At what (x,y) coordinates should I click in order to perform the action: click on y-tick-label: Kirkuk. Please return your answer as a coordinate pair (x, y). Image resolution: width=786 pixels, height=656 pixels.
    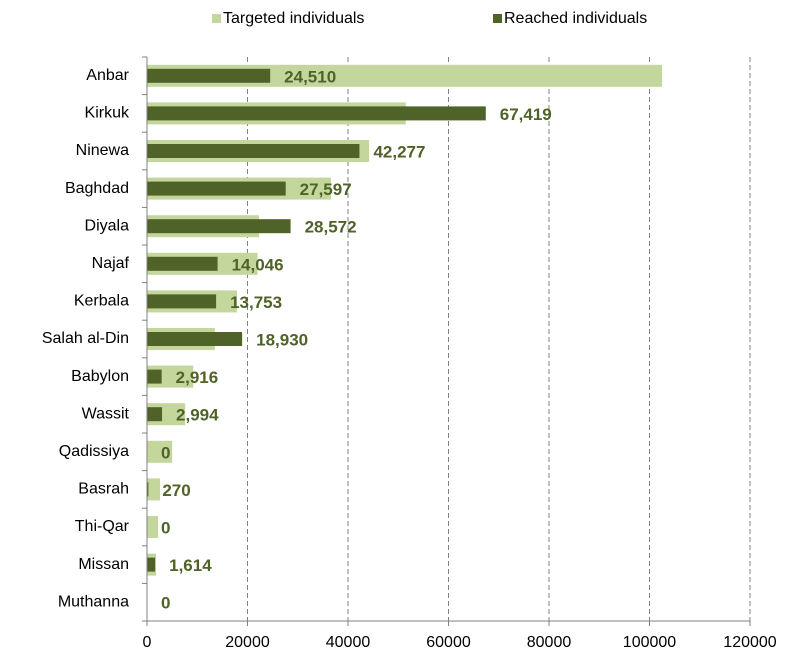
    Looking at the image, I should click on (107, 113).